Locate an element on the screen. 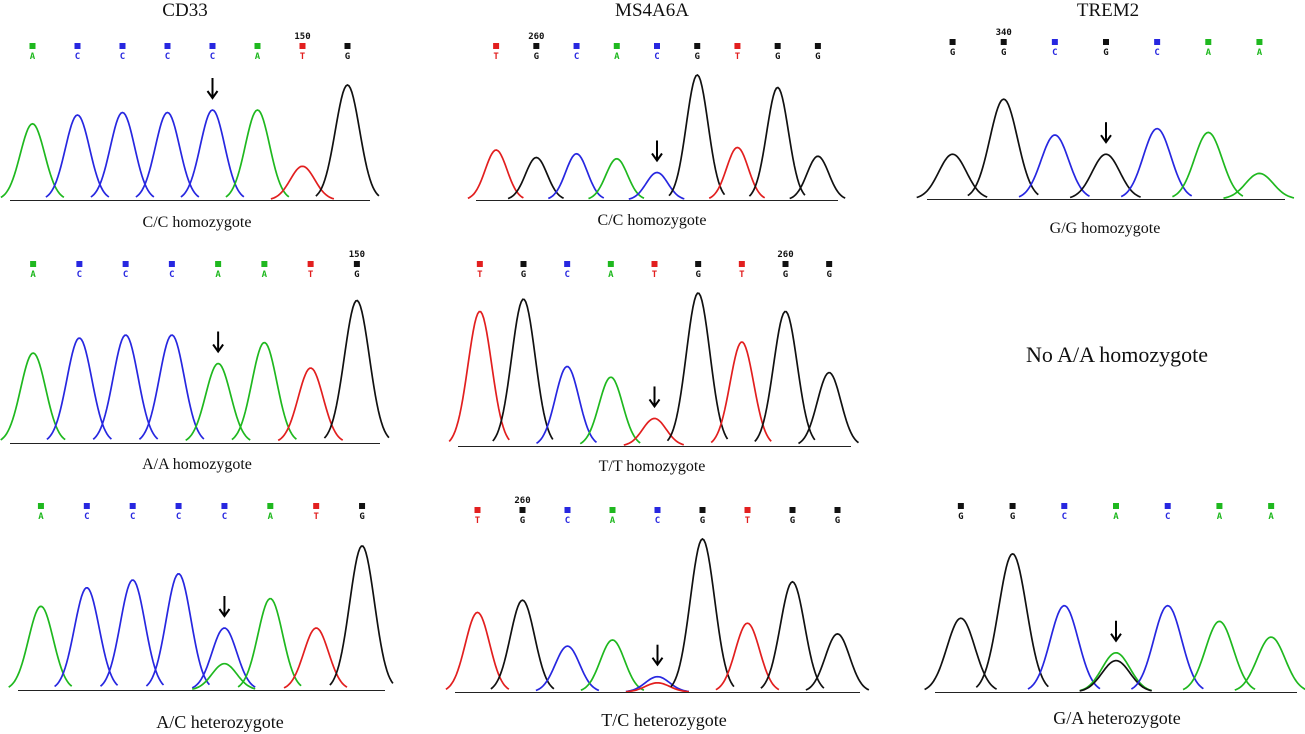 Image resolution: width=1305 pixels, height=734 pixels. column-title-trem2: TREM2 is located at coordinates (1108, 10).